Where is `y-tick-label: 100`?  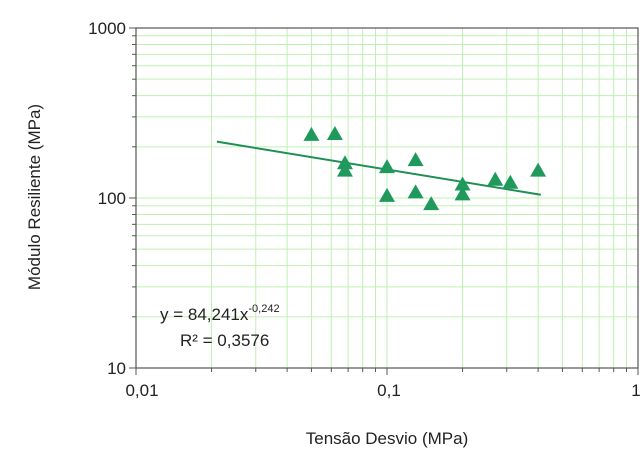
y-tick-label: 100 is located at coordinates (112, 198).